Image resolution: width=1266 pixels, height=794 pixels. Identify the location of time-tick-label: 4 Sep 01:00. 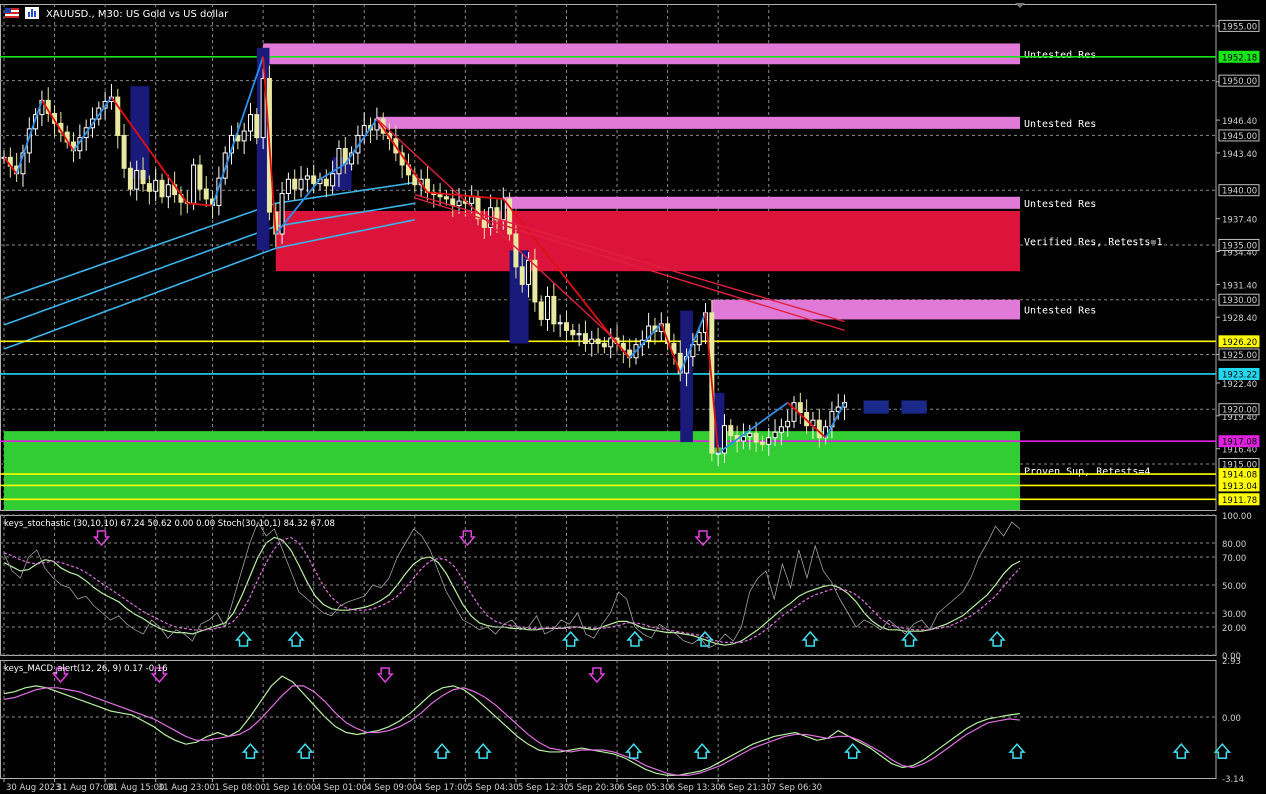
(341, 788).